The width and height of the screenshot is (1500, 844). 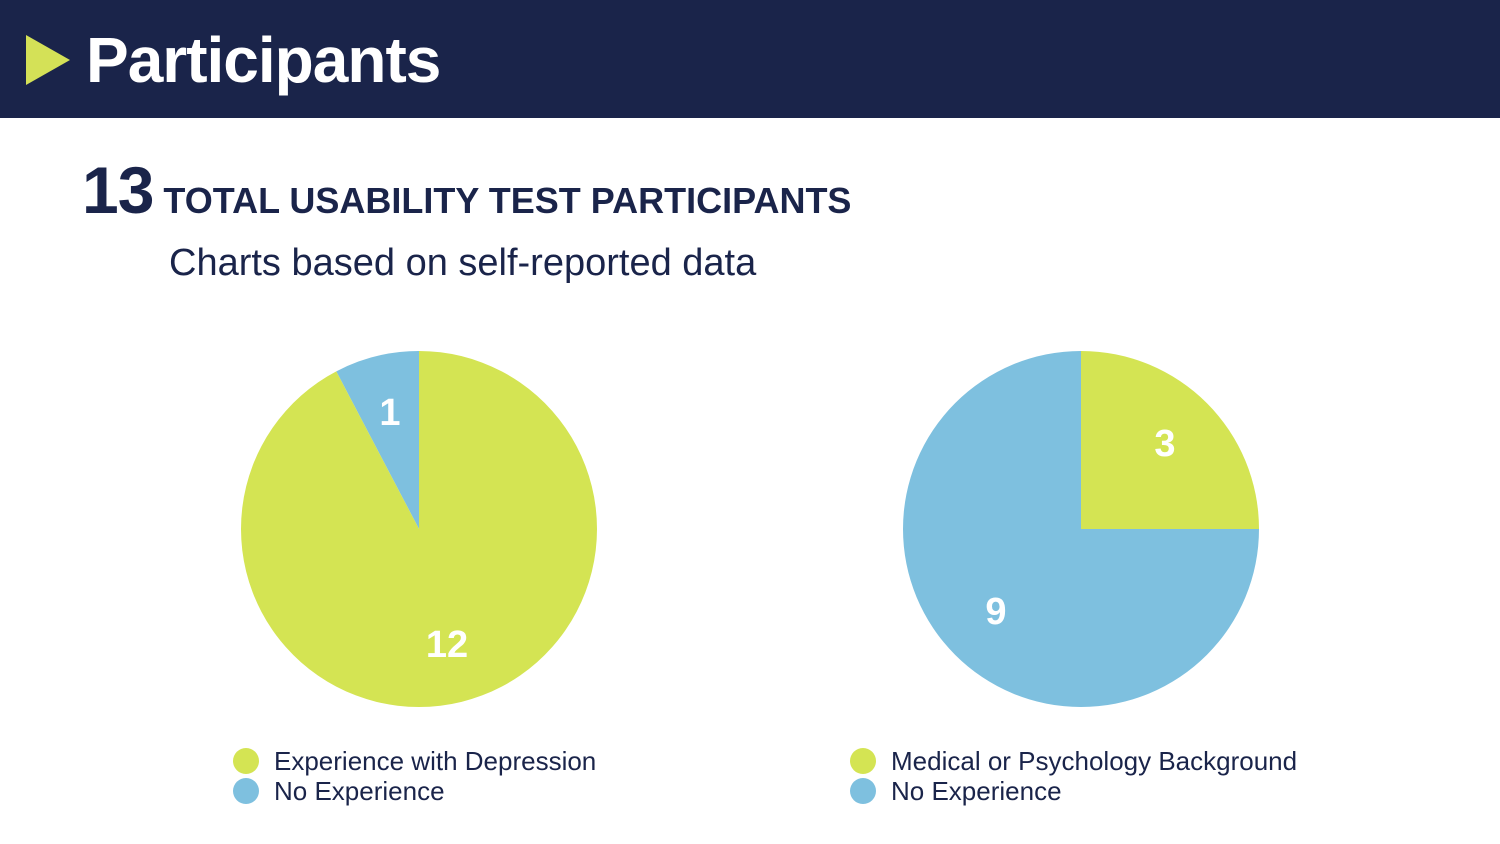 What do you see at coordinates (48, 60) in the screenshot?
I see `play-arrow-icon` at bounding box center [48, 60].